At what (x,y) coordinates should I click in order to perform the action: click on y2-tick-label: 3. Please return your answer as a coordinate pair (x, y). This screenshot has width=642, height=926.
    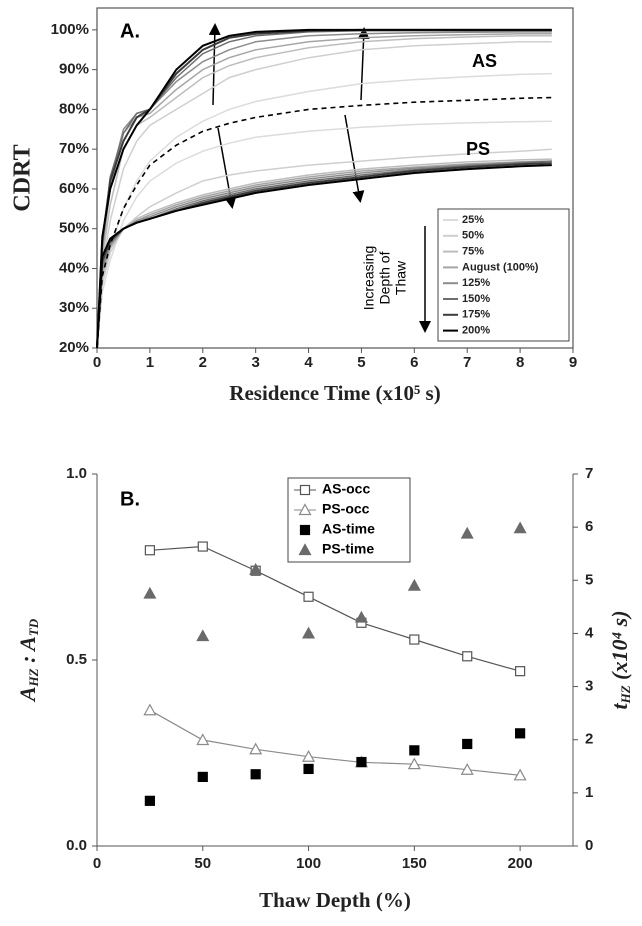
    Looking at the image, I should click on (589, 686).